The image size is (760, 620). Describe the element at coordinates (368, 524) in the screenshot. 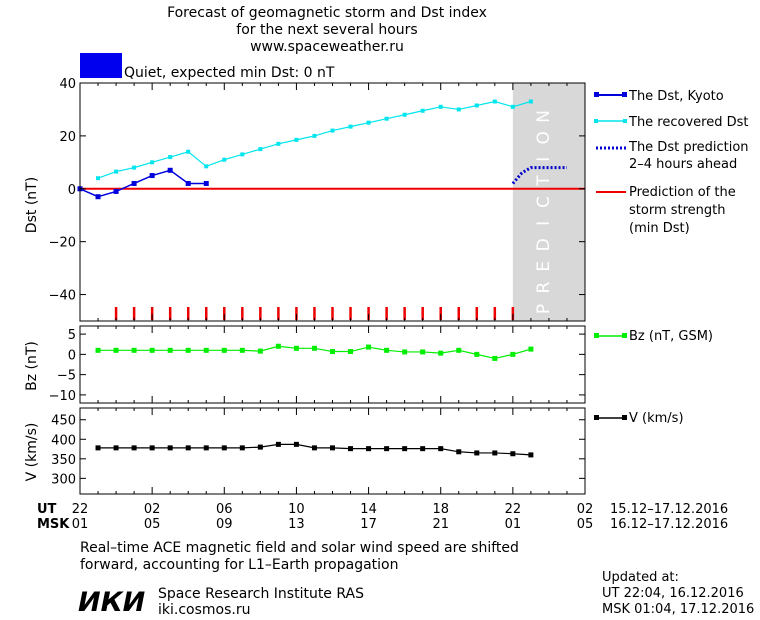

I see `msk-tick-label: 17` at that location.